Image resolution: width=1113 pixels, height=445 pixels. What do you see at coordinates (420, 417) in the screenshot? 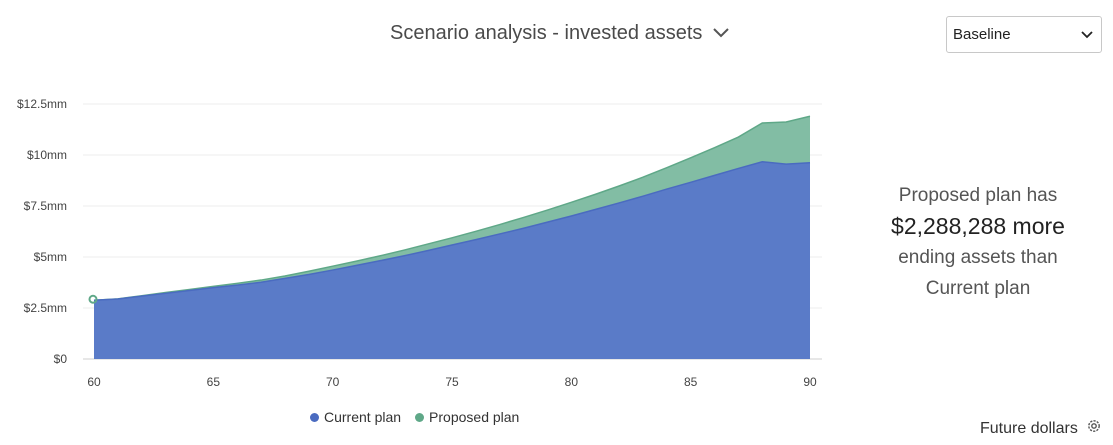
I see `legend-marker-proposed` at bounding box center [420, 417].